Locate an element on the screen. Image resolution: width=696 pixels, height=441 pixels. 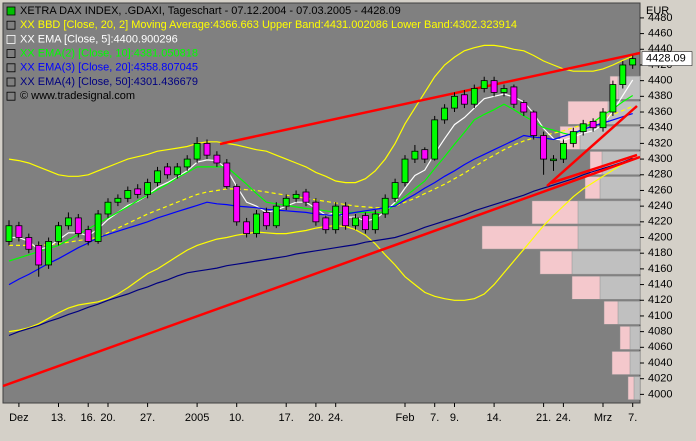
x-tick-label: 27. is located at coordinates (147, 418).